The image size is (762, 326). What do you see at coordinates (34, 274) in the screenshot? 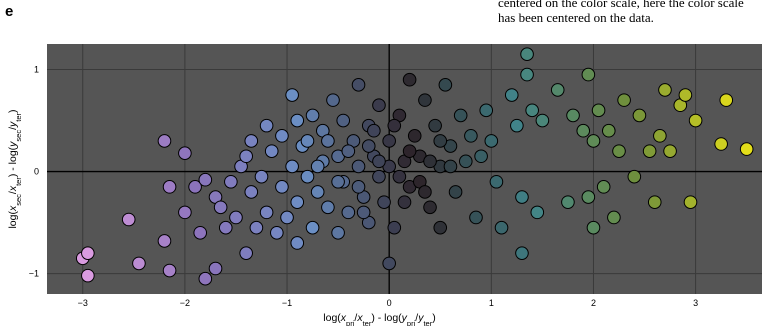
I see `y-tick-label: −1` at bounding box center [34, 274].